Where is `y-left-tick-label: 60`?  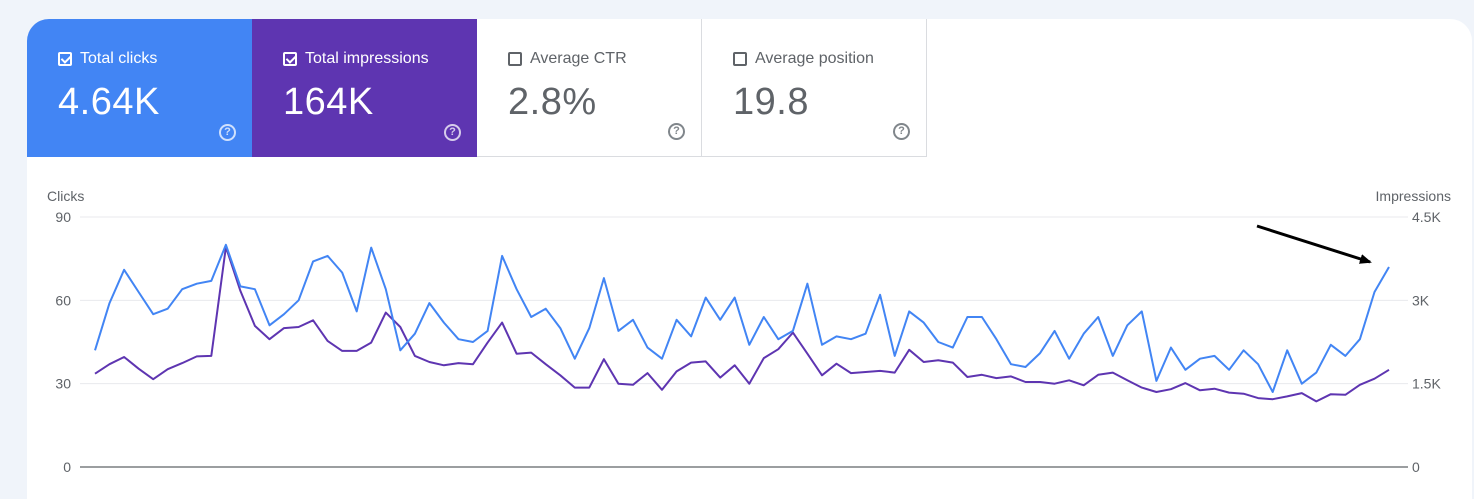
y-left-tick-label: 60 is located at coordinates (63, 300).